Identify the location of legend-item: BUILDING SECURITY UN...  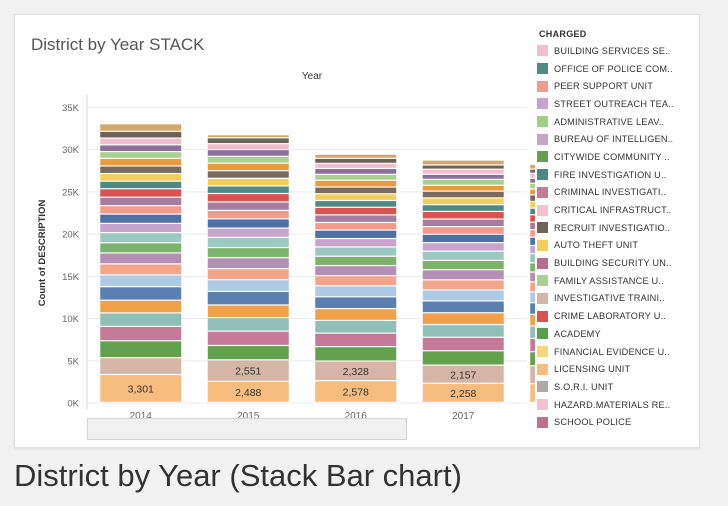
(617, 263).